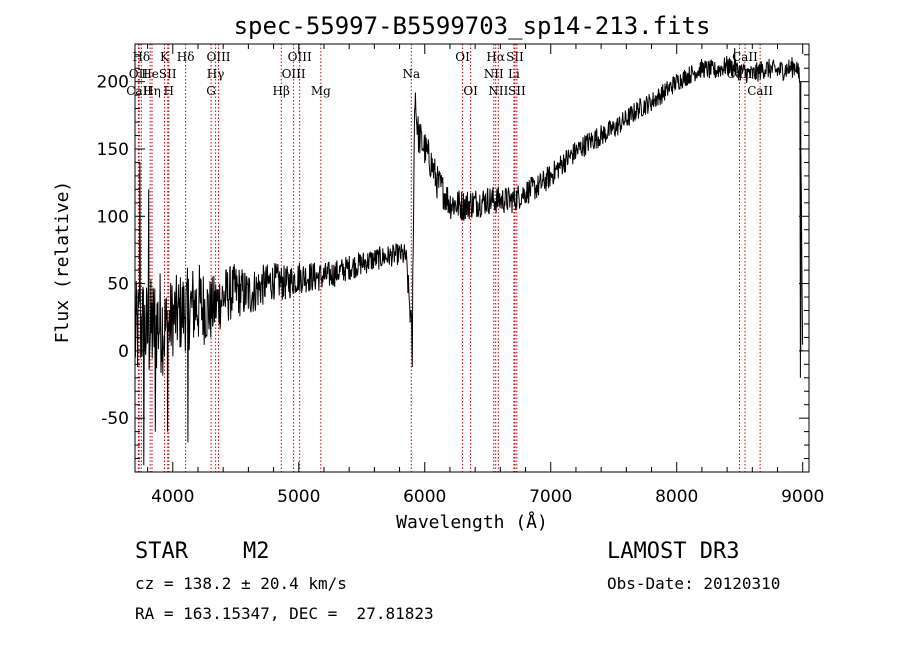  What do you see at coordinates (241, 583) in the screenshot?
I see `redshift-velocity: cz = 138.2 ± 20.4 km/s` at bounding box center [241, 583].